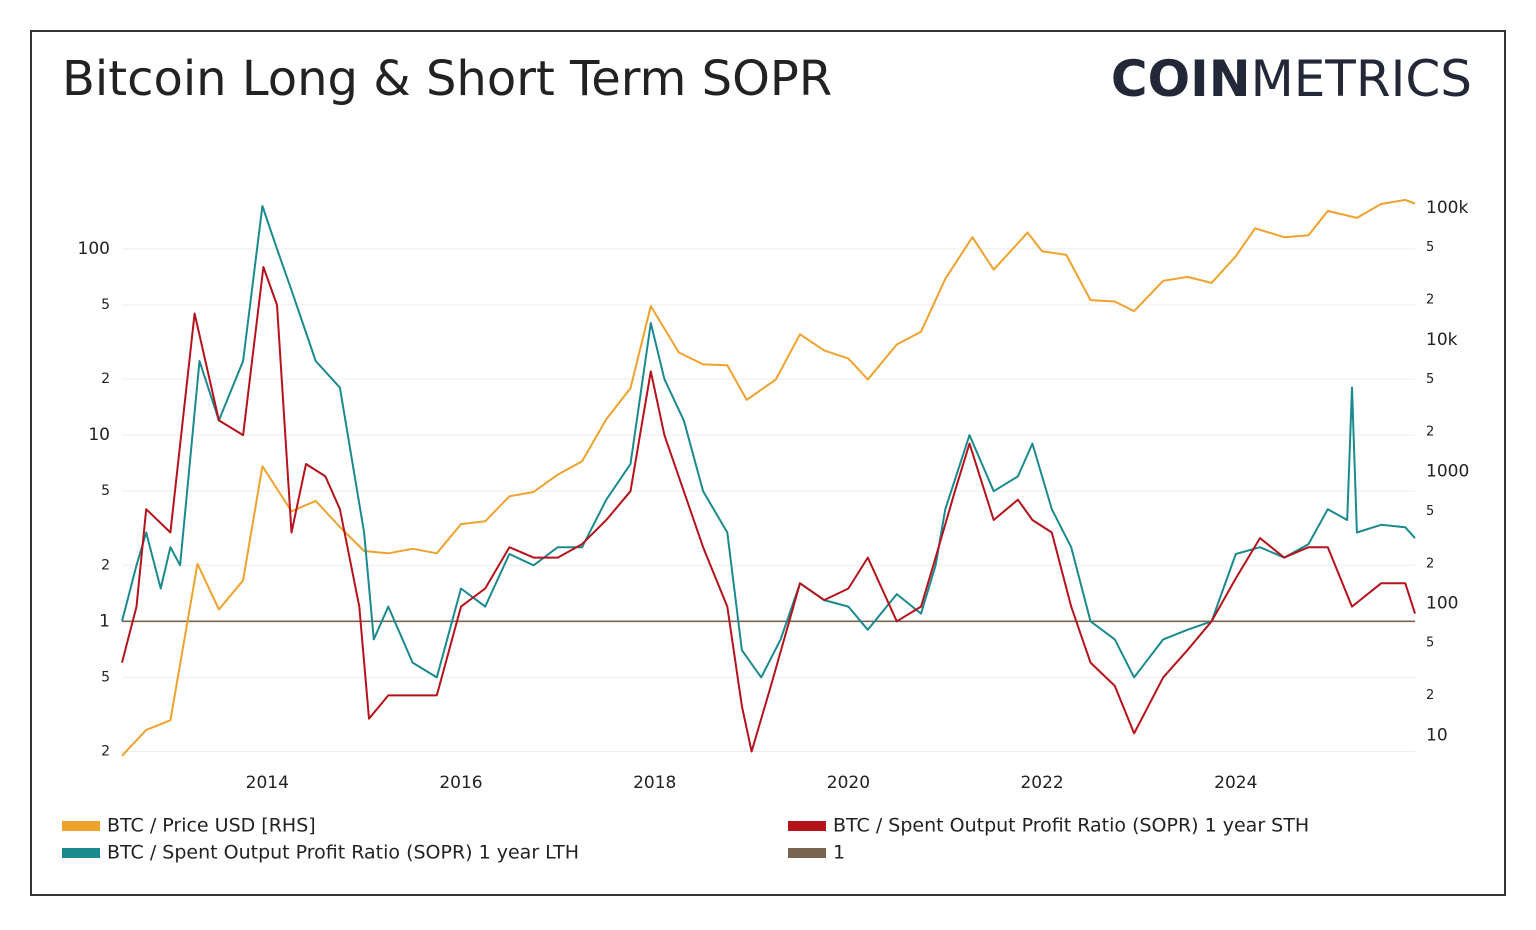 This screenshot has height=930, width=1536. What do you see at coordinates (848, 783) in the screenshot?
I see `x-tick-label: 2020` at bounding box center [848, 783].